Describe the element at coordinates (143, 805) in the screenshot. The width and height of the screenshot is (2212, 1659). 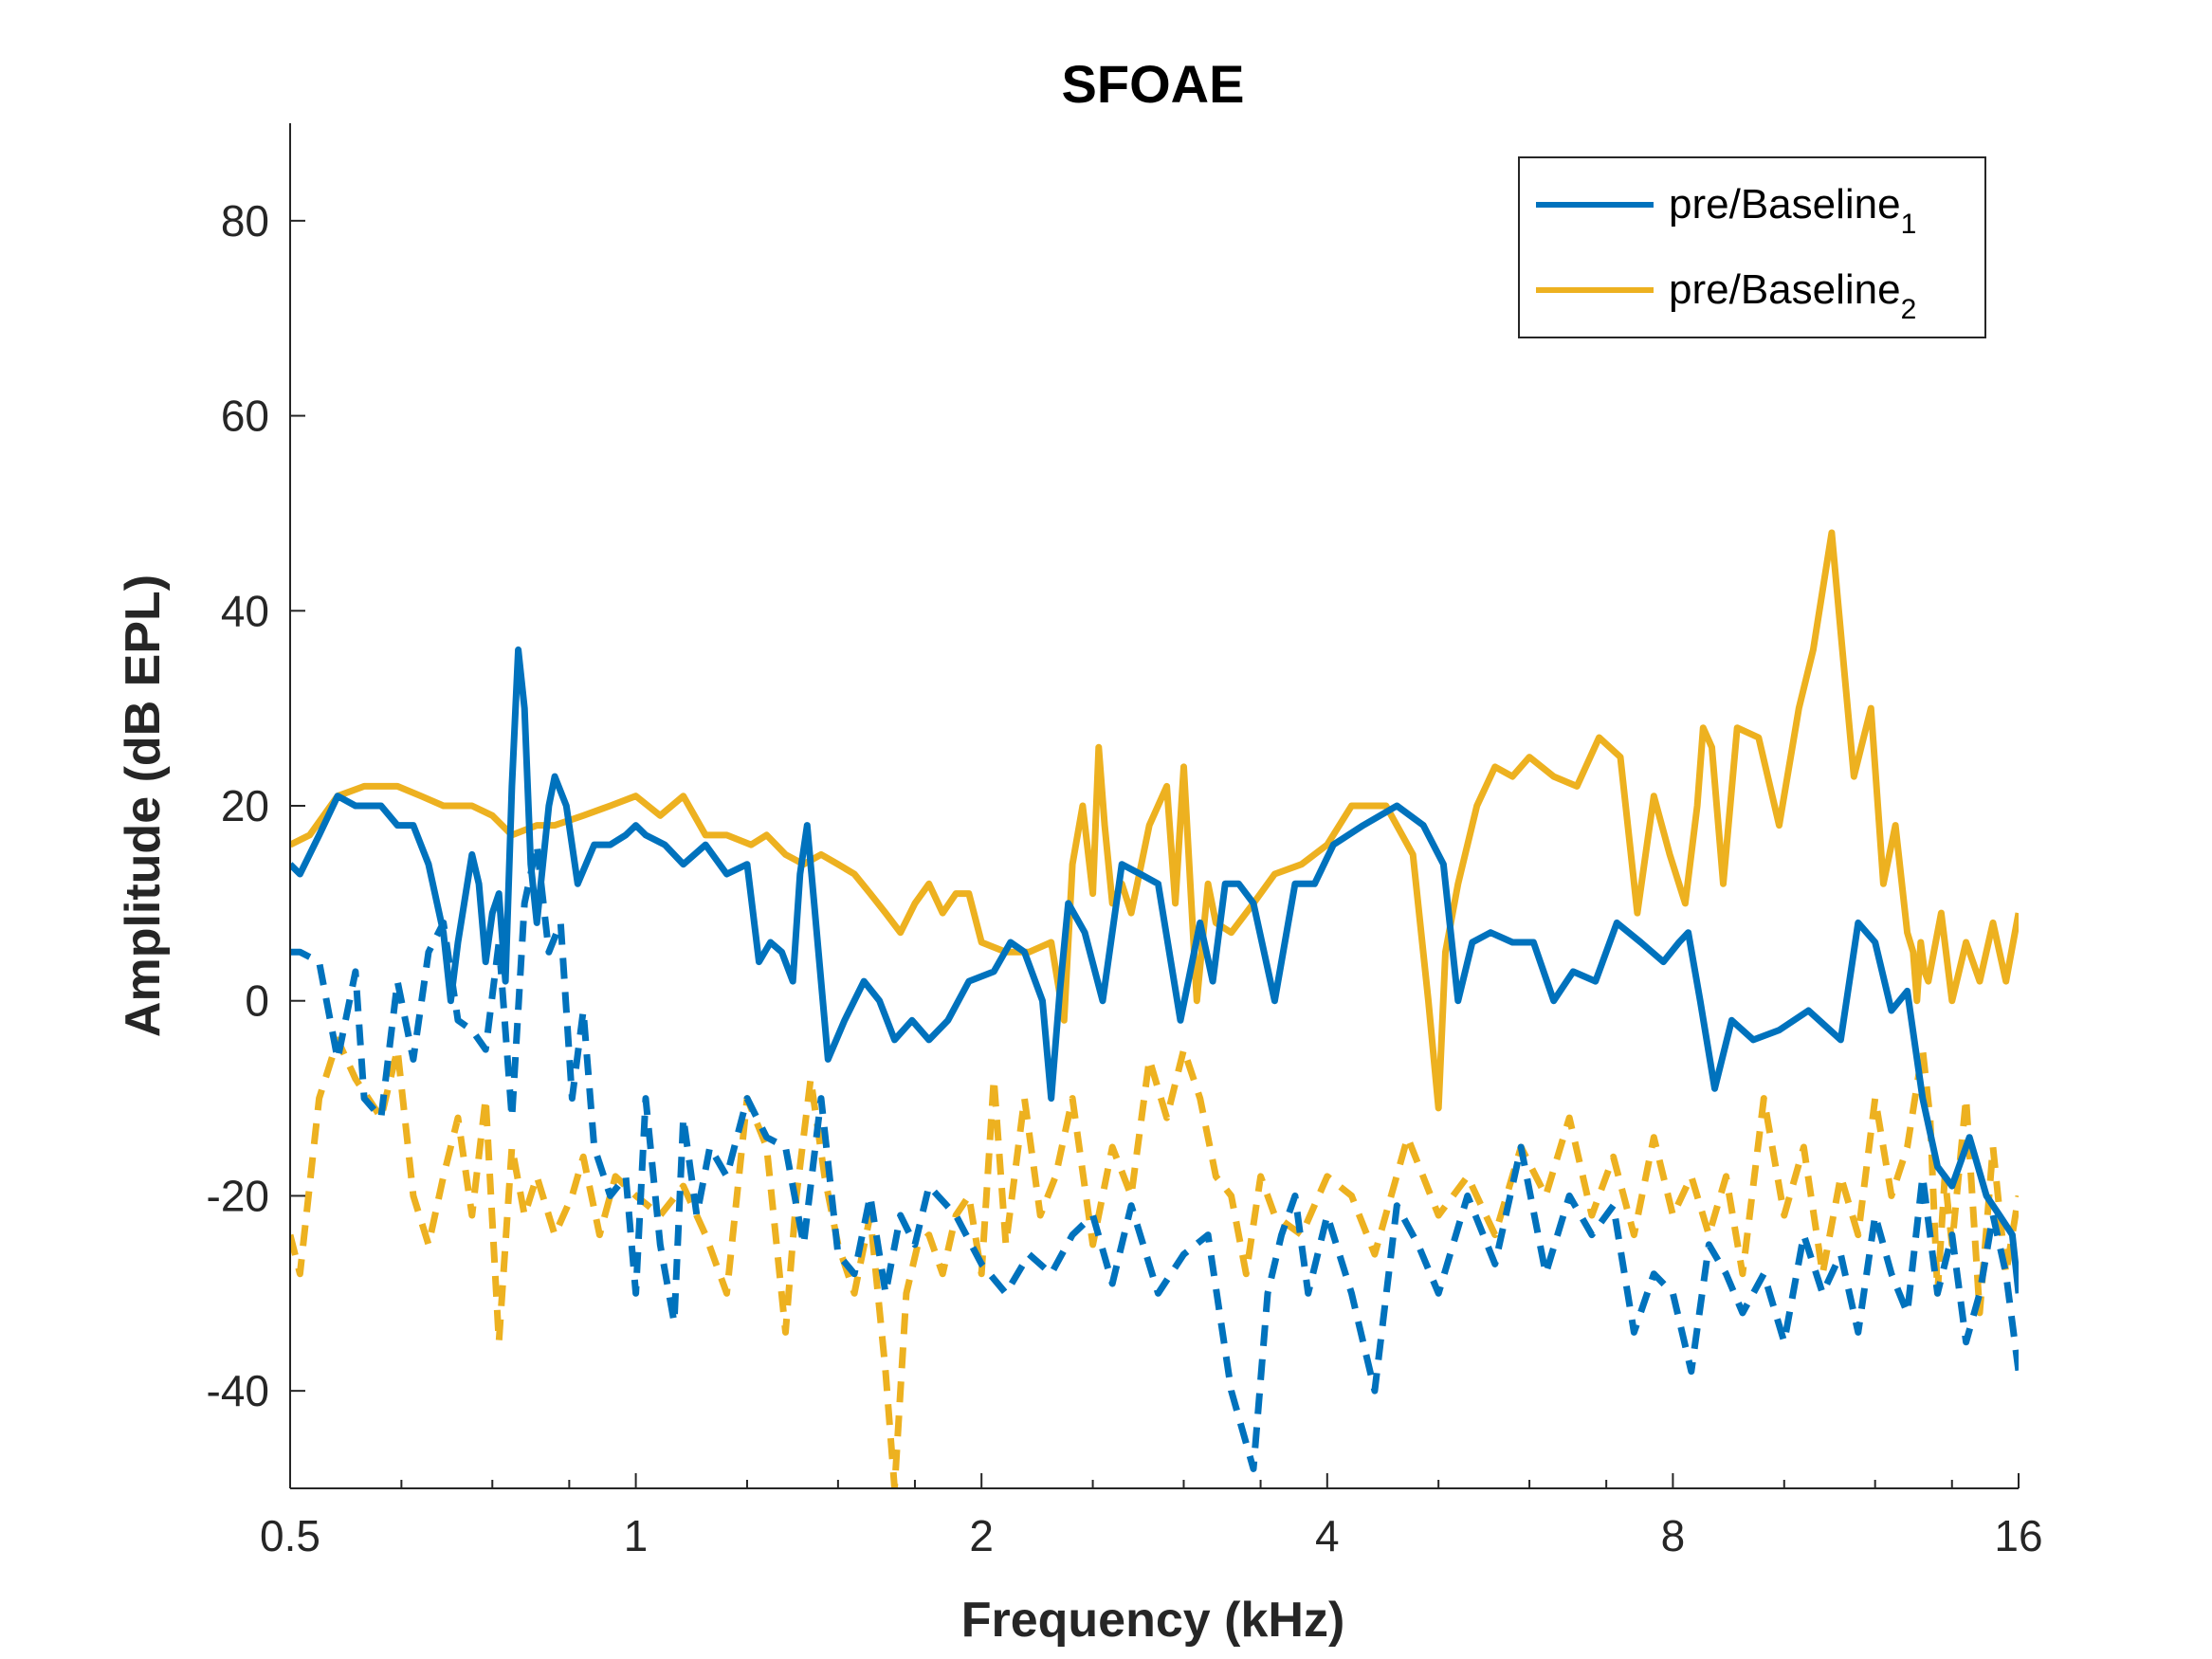
I see `y-axis-label: Amplitude (dB EPL)` at that location.